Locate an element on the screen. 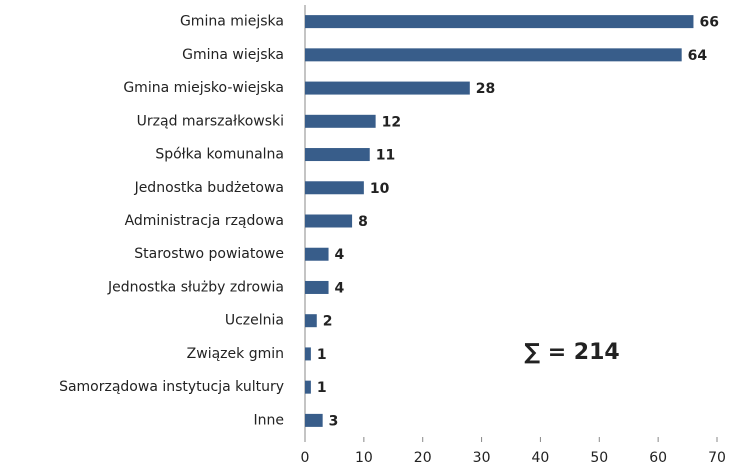 The image size is (752, 468). data-label: 3 is located at coordinates (334, 421).